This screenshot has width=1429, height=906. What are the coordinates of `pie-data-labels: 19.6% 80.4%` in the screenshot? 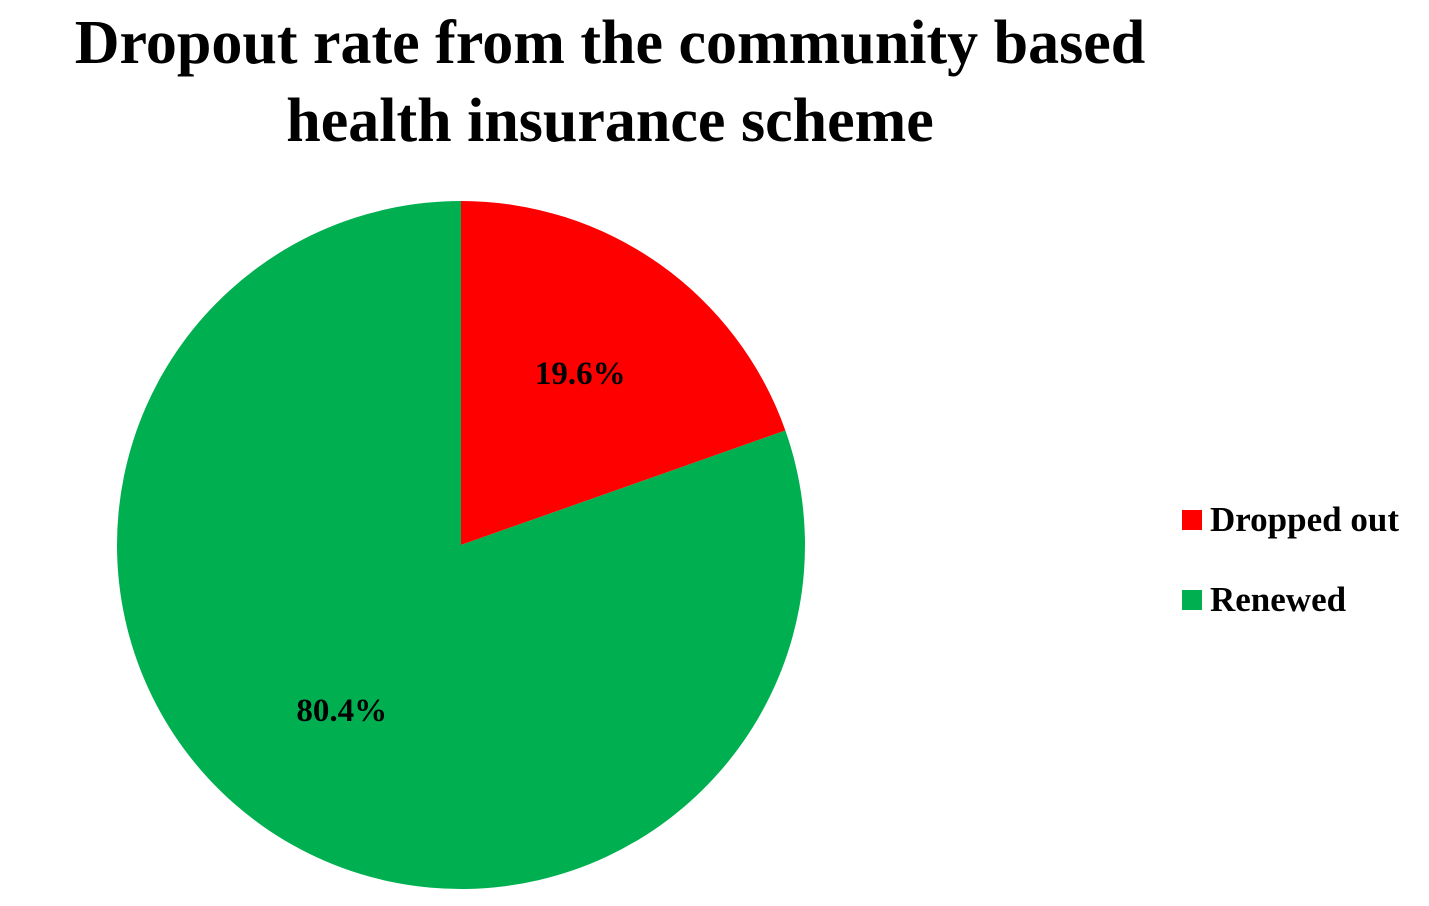 It's located at (460, 542).